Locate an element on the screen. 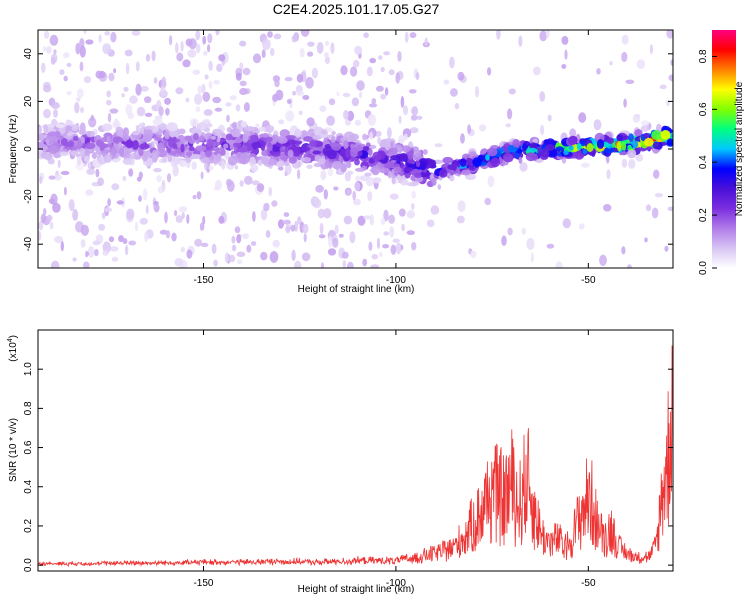 The height and width of the screenshot is (600, 750). spectrogram-ytick-label: 20 is located at coordinates (28, 101).